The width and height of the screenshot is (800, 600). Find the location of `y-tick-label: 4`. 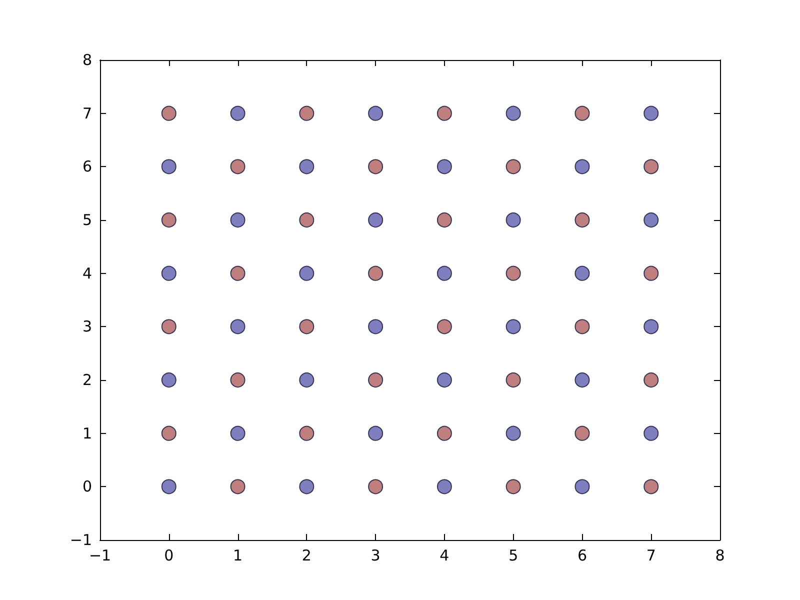

y-tick-label: 4 is located at coordinates (87, 273).